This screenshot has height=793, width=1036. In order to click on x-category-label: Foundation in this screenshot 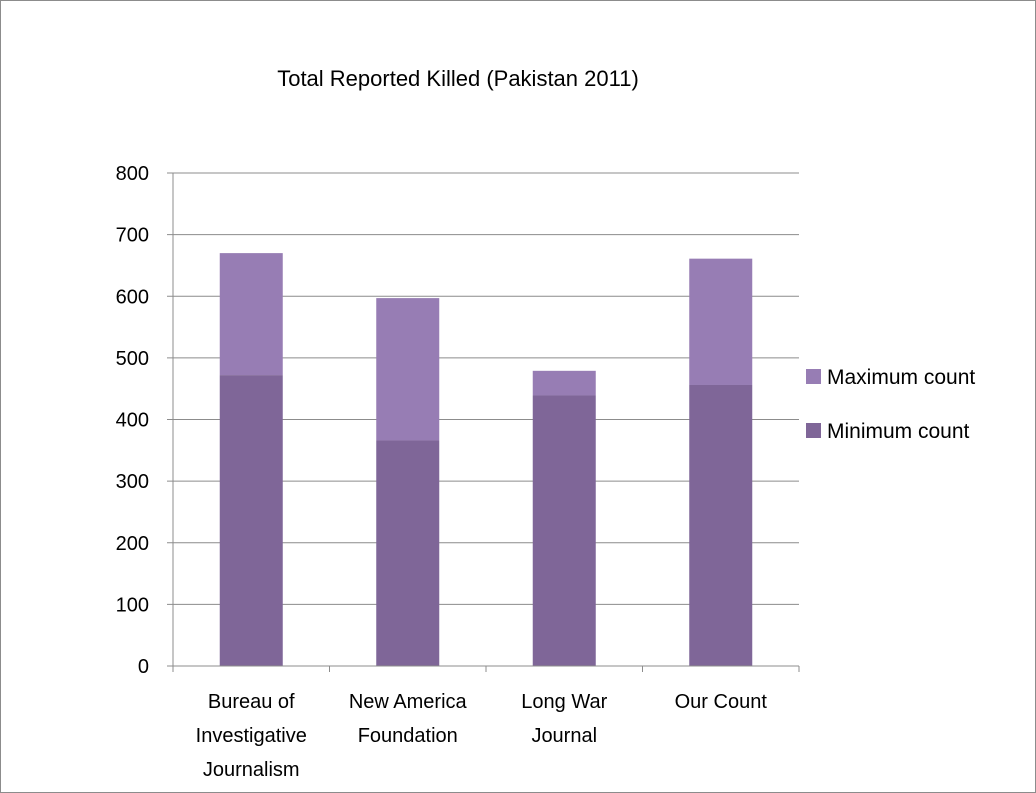, I will do `click(408, 736)`.